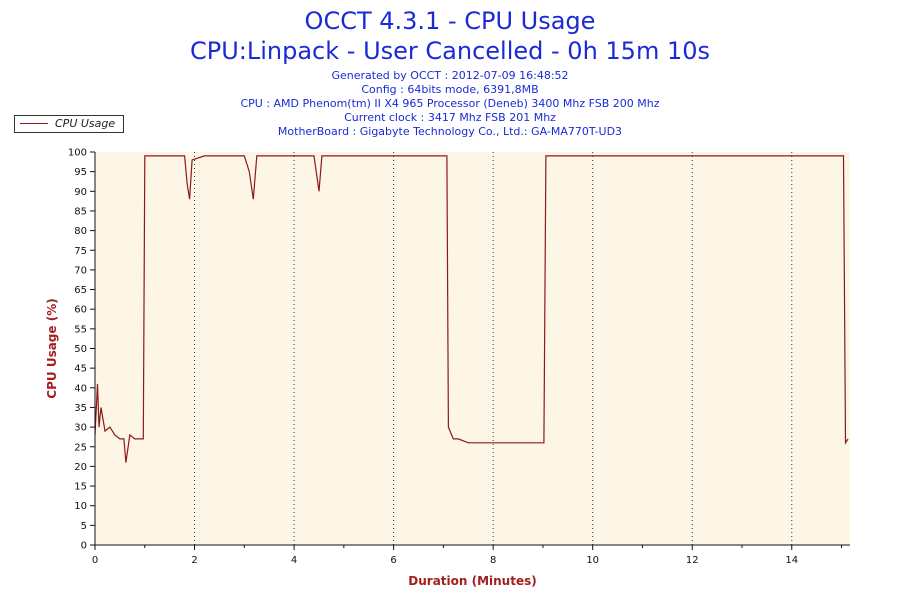  I want to click on legend-label: CPU Usage, so click(85, 123).